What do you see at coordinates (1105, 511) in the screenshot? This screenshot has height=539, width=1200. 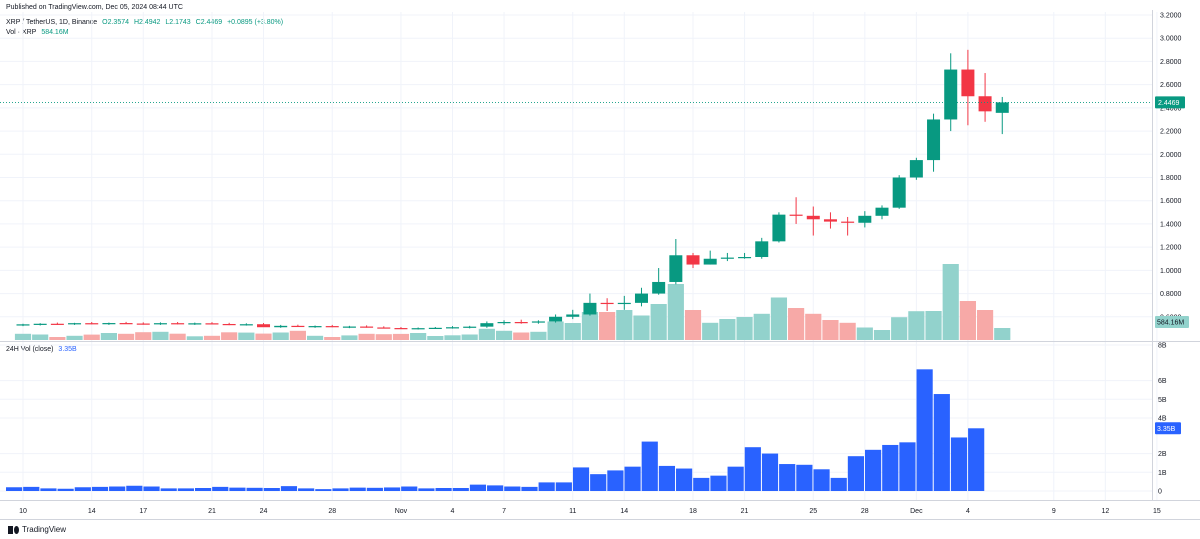 I see `time-tick-label: 12` at bounding box center [1105, 511].